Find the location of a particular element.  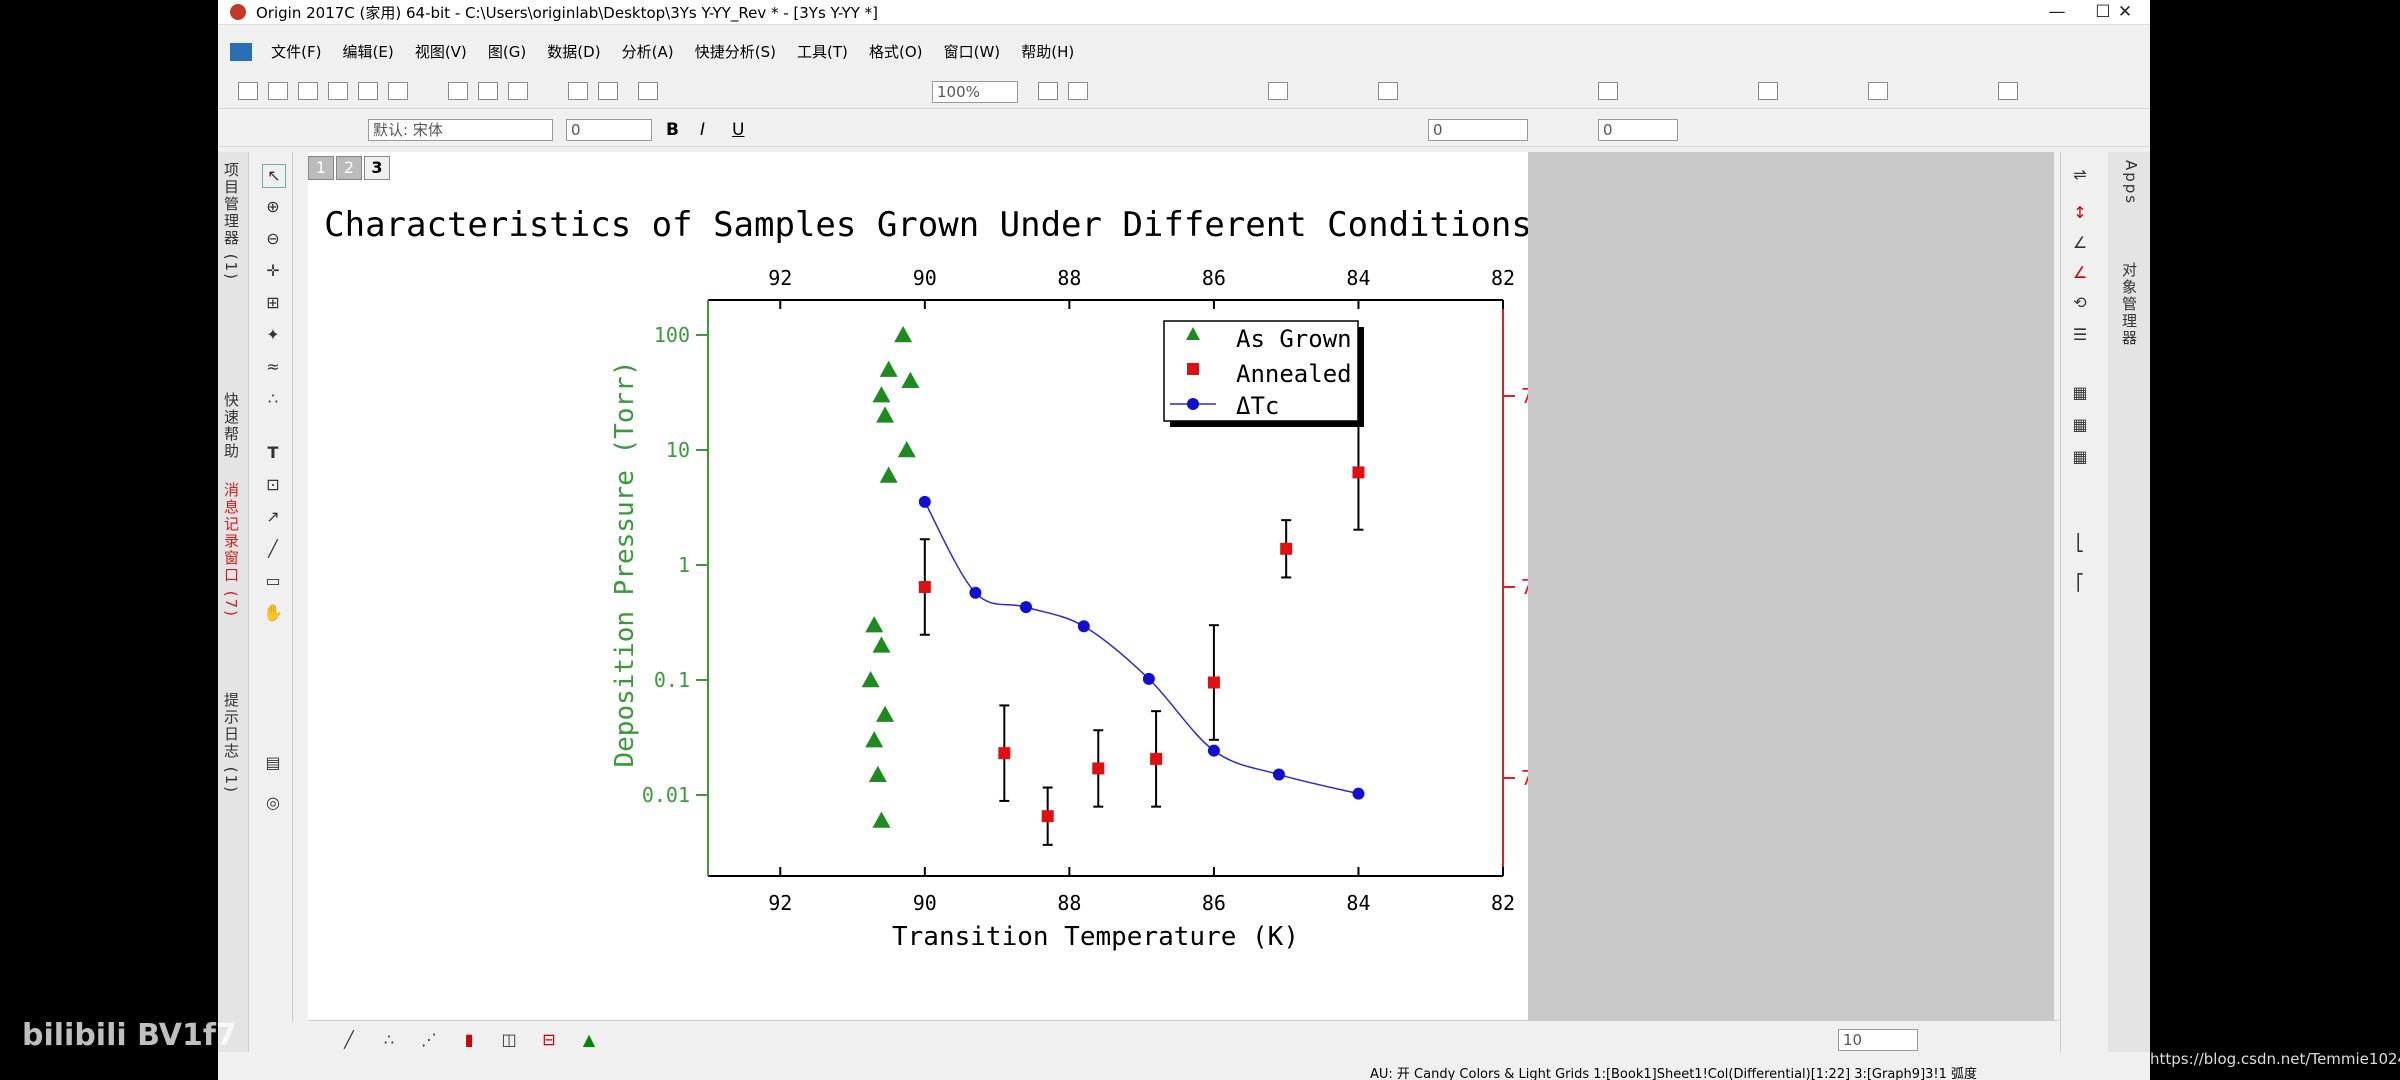

new-layout-icon is located at coordinates (368, 91).